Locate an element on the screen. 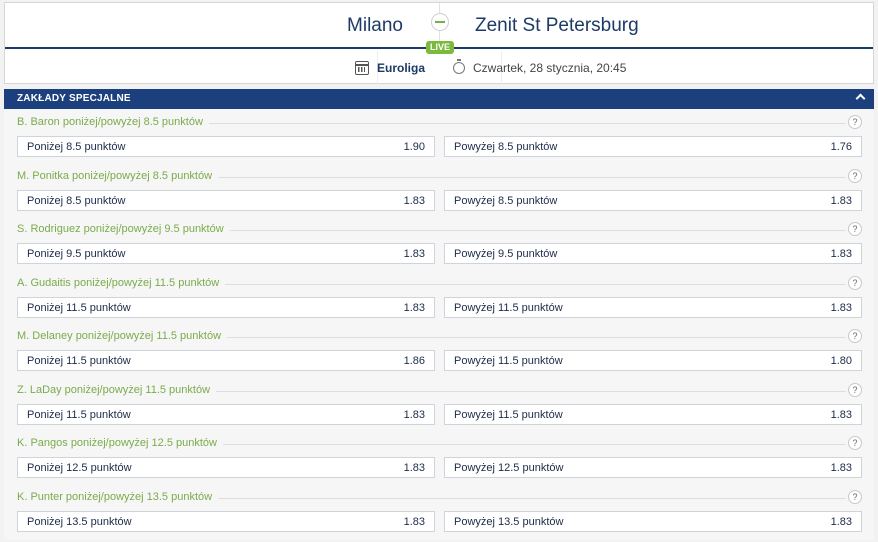 The width and height of the screenshot is (878, 542). over-odd-button: Powyżej 13.5 punktów 1.83 is located at coordinates (653, 521).